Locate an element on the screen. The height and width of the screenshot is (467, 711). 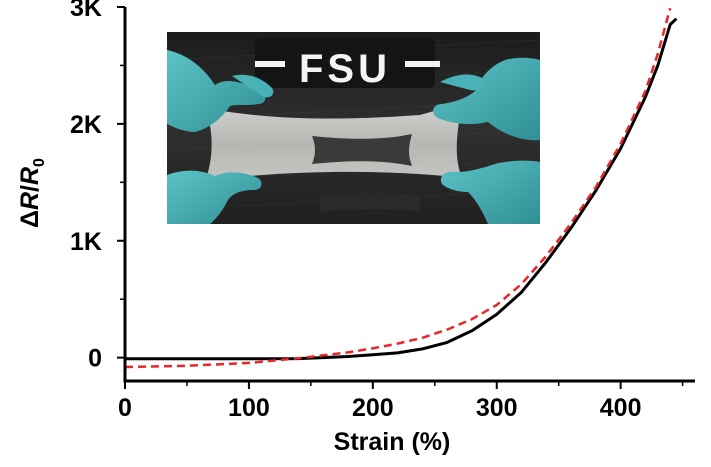
y-title-r: R is located at coordinates (30, 201).